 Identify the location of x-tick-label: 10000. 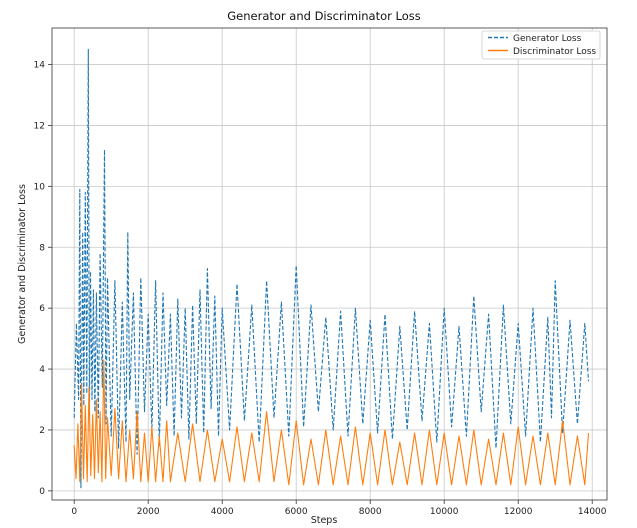
(444, 512).